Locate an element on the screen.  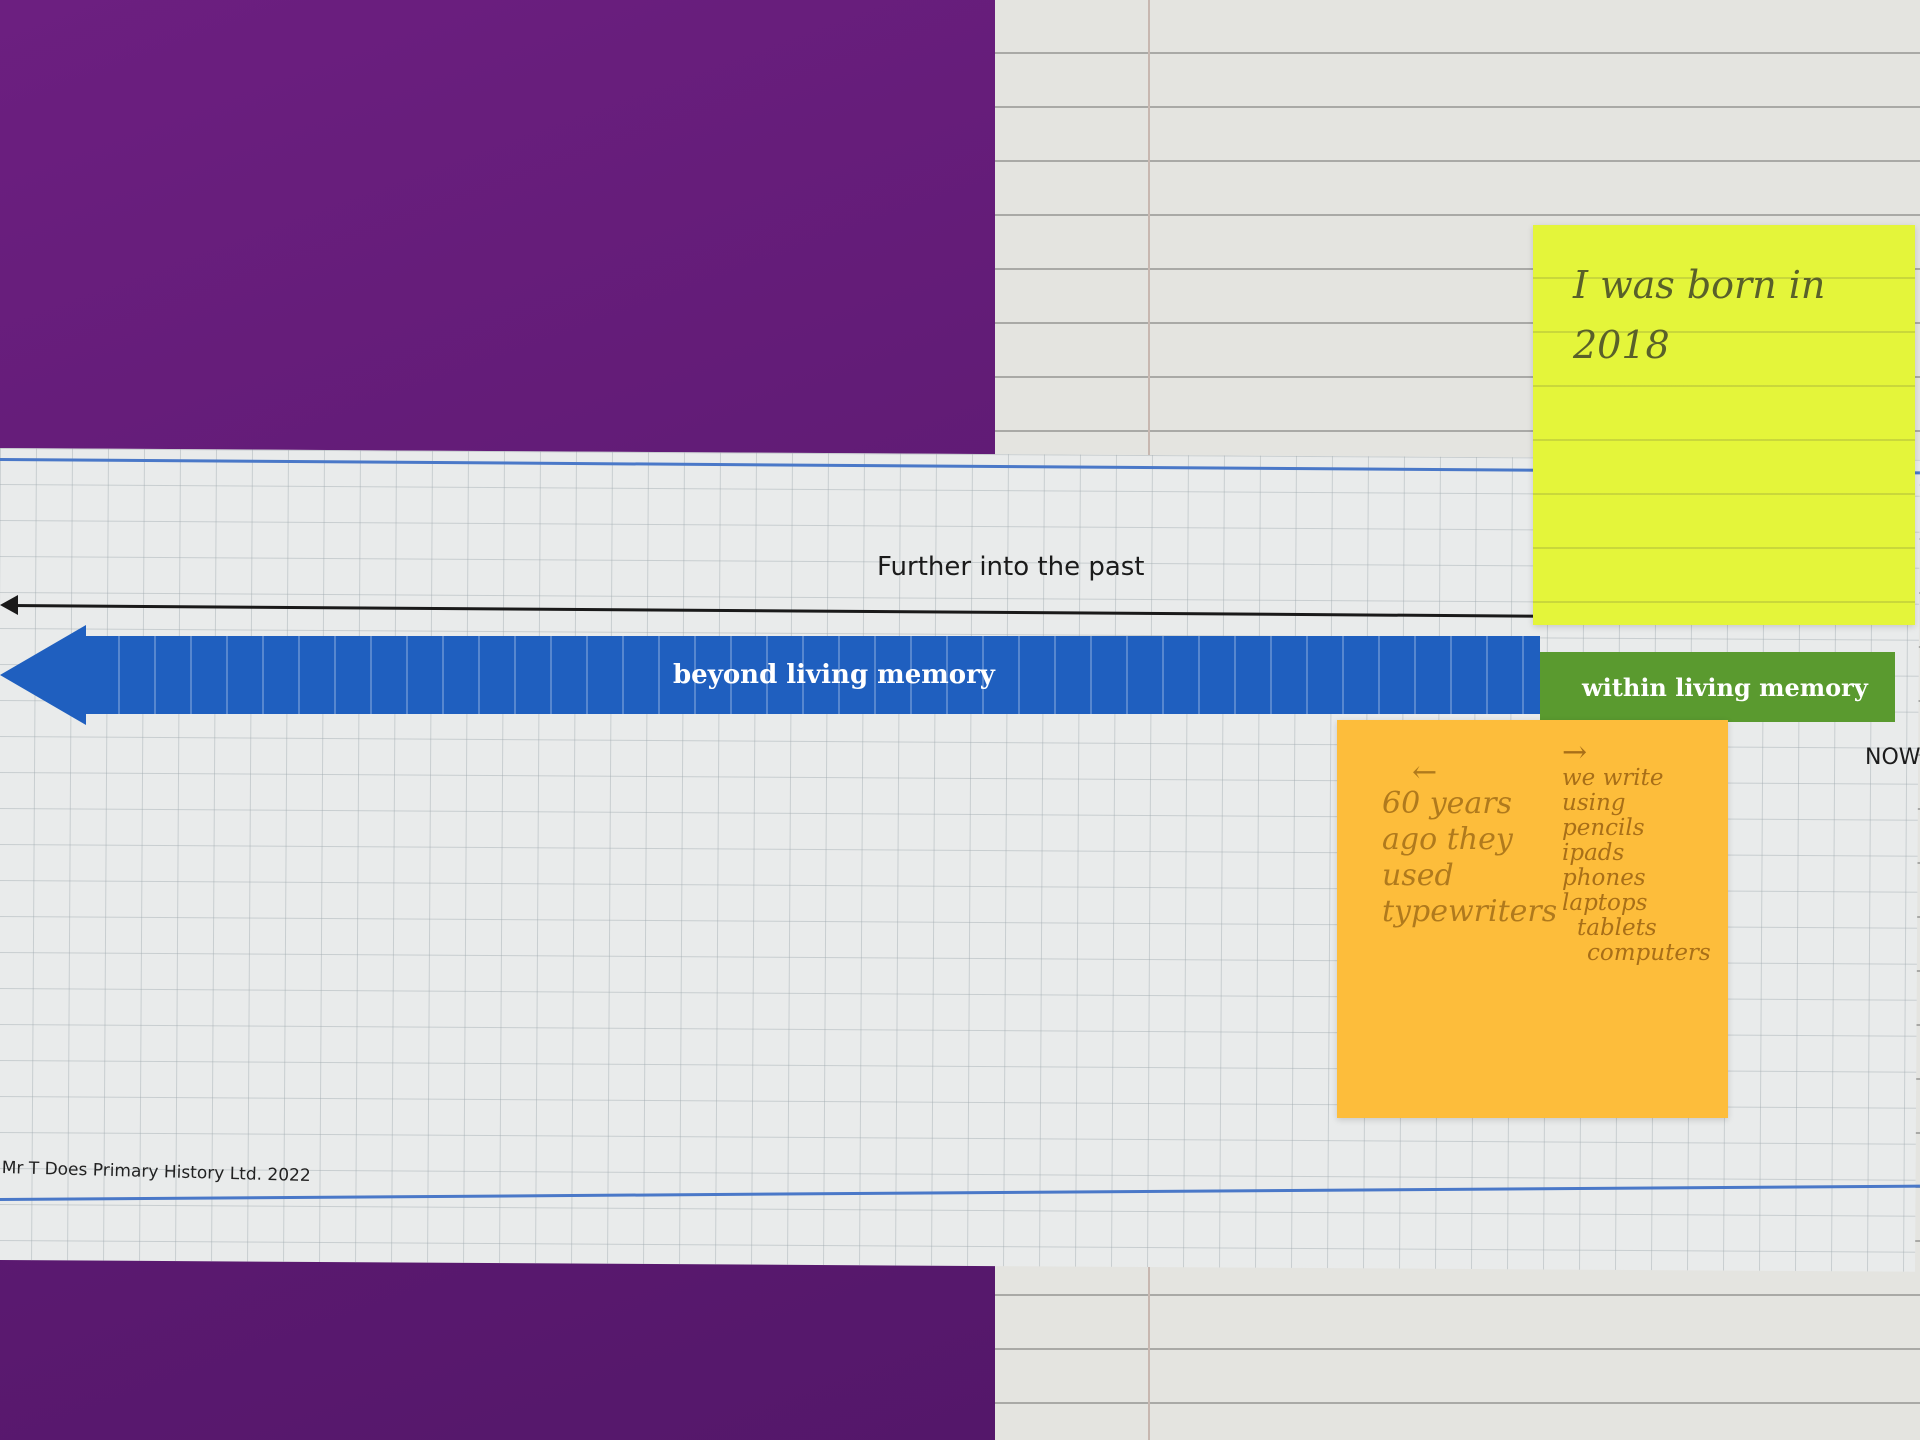
beyond-living-memory-bar is located at coordinates (812, 675).